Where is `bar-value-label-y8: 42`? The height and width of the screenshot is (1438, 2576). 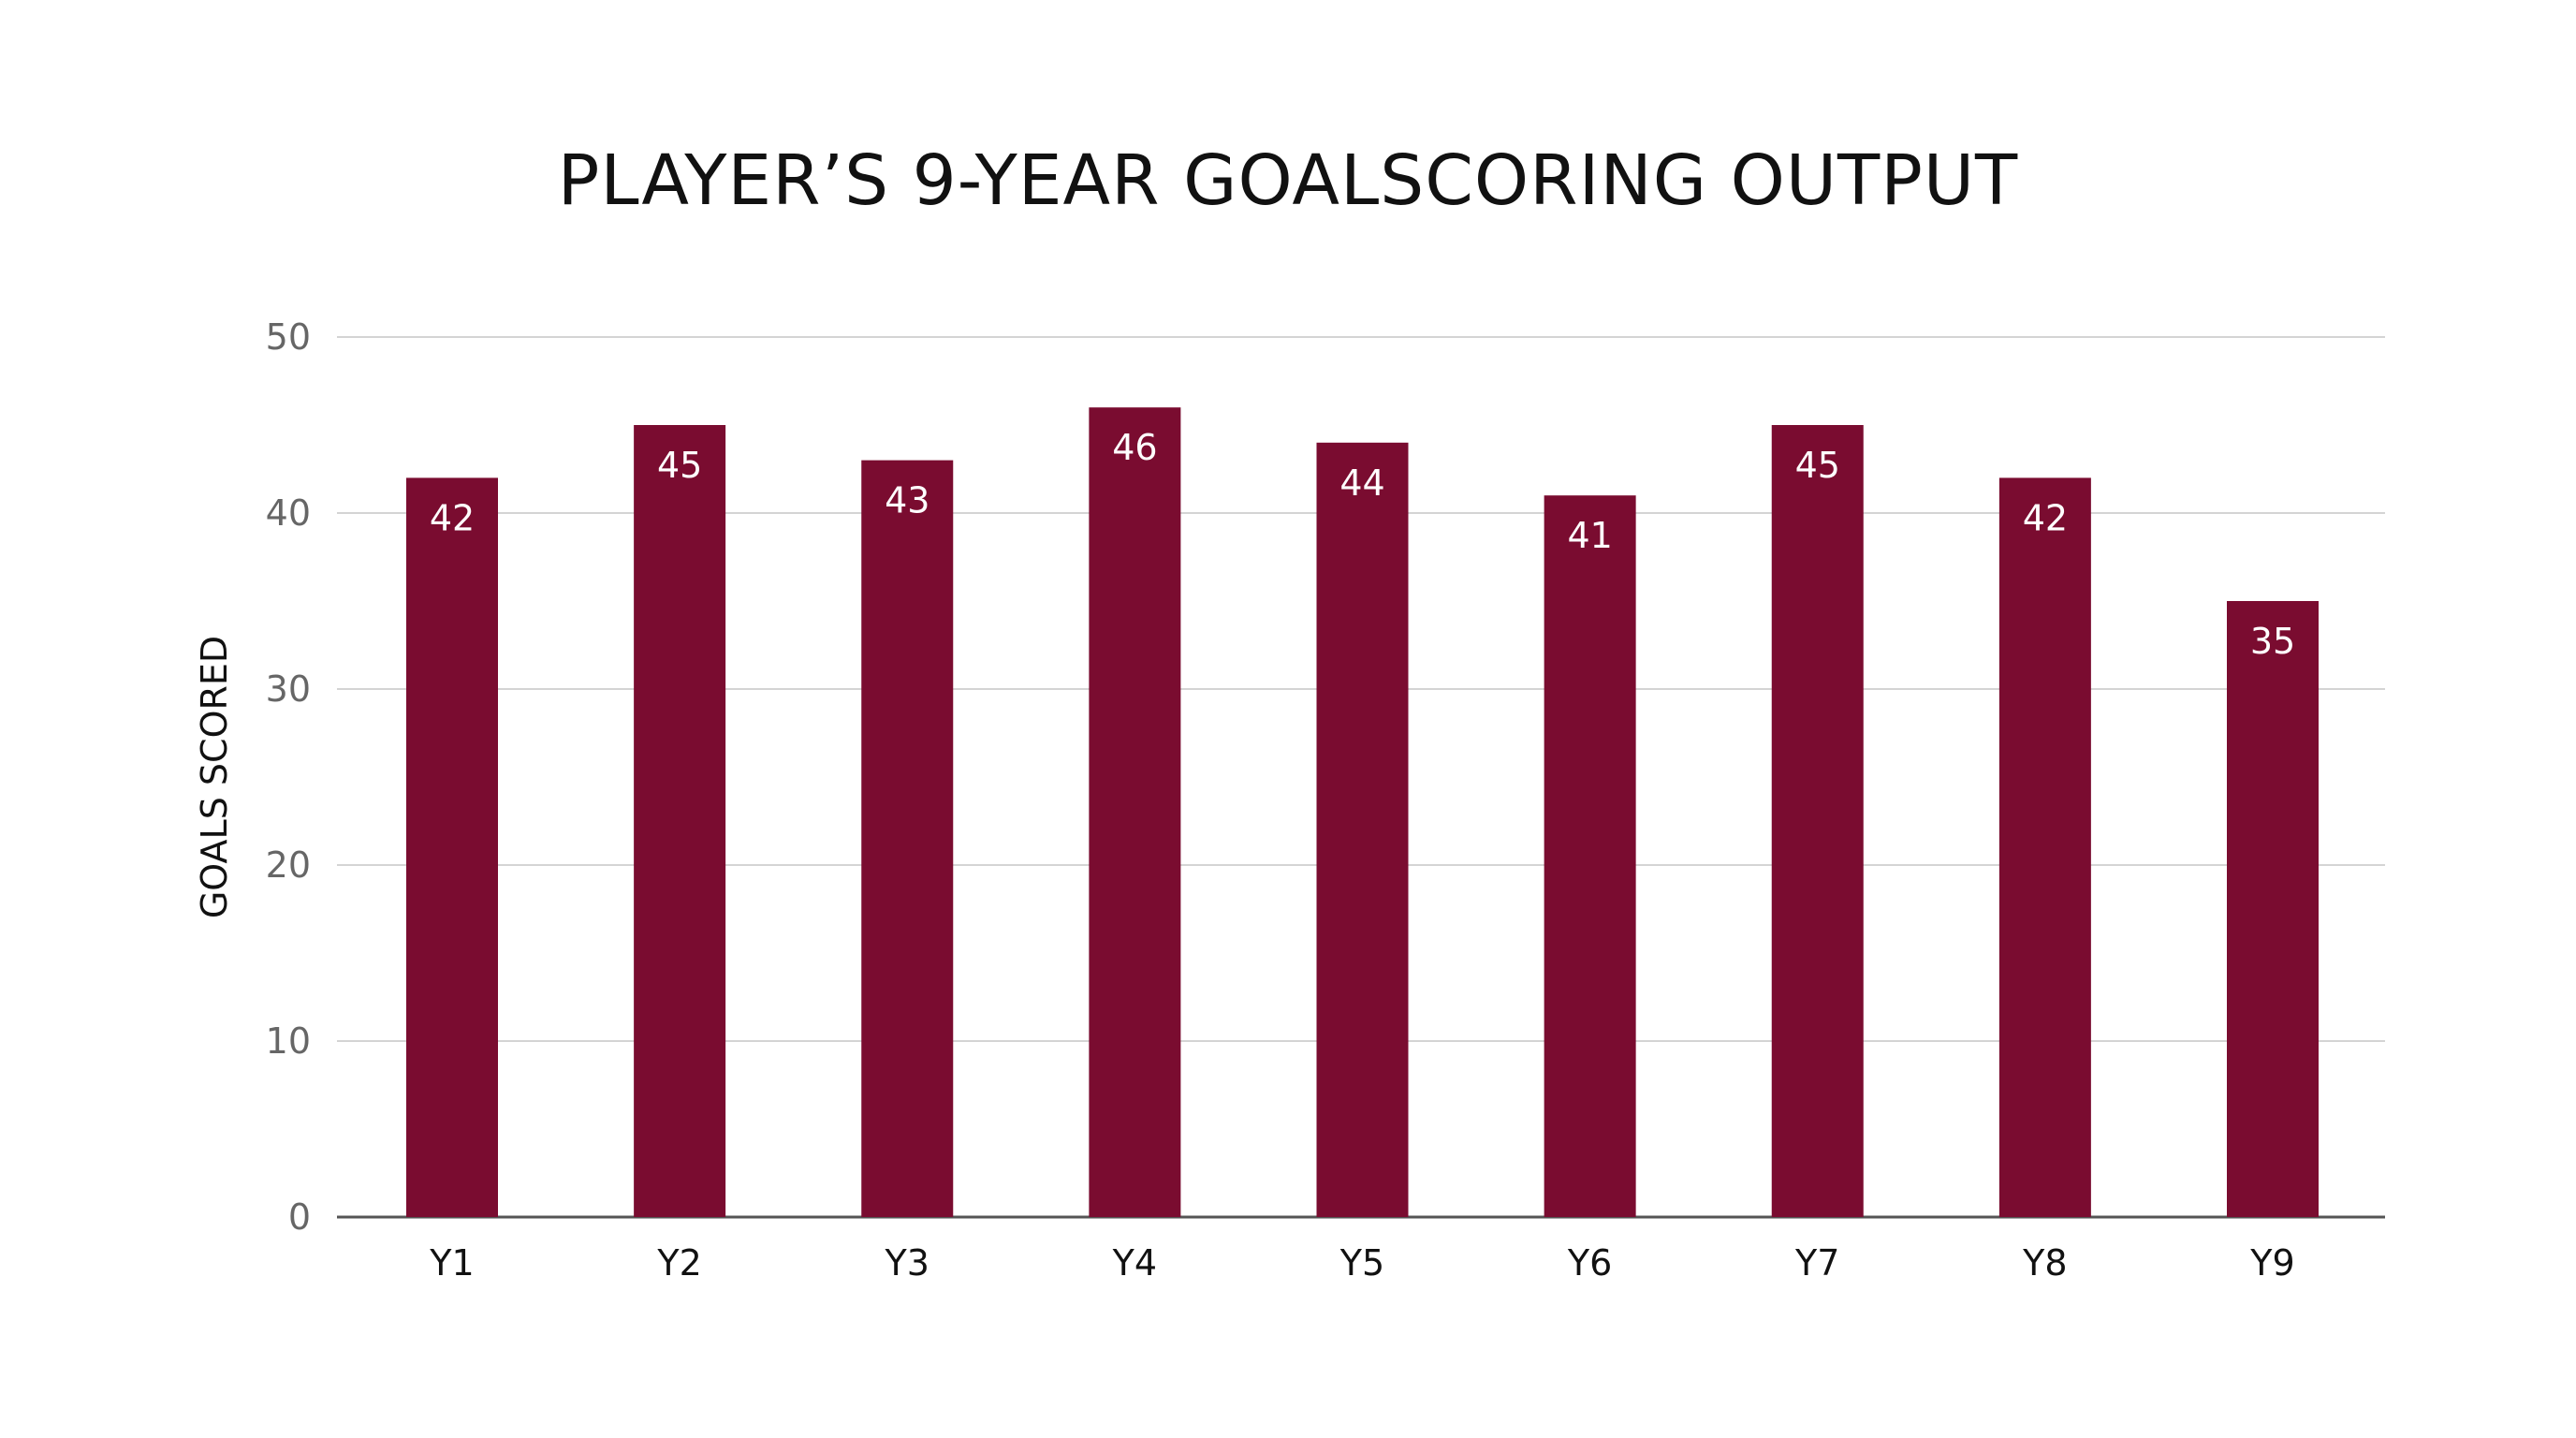
bar-value-label-y8: 42 is located at coordinates (2045, 517).